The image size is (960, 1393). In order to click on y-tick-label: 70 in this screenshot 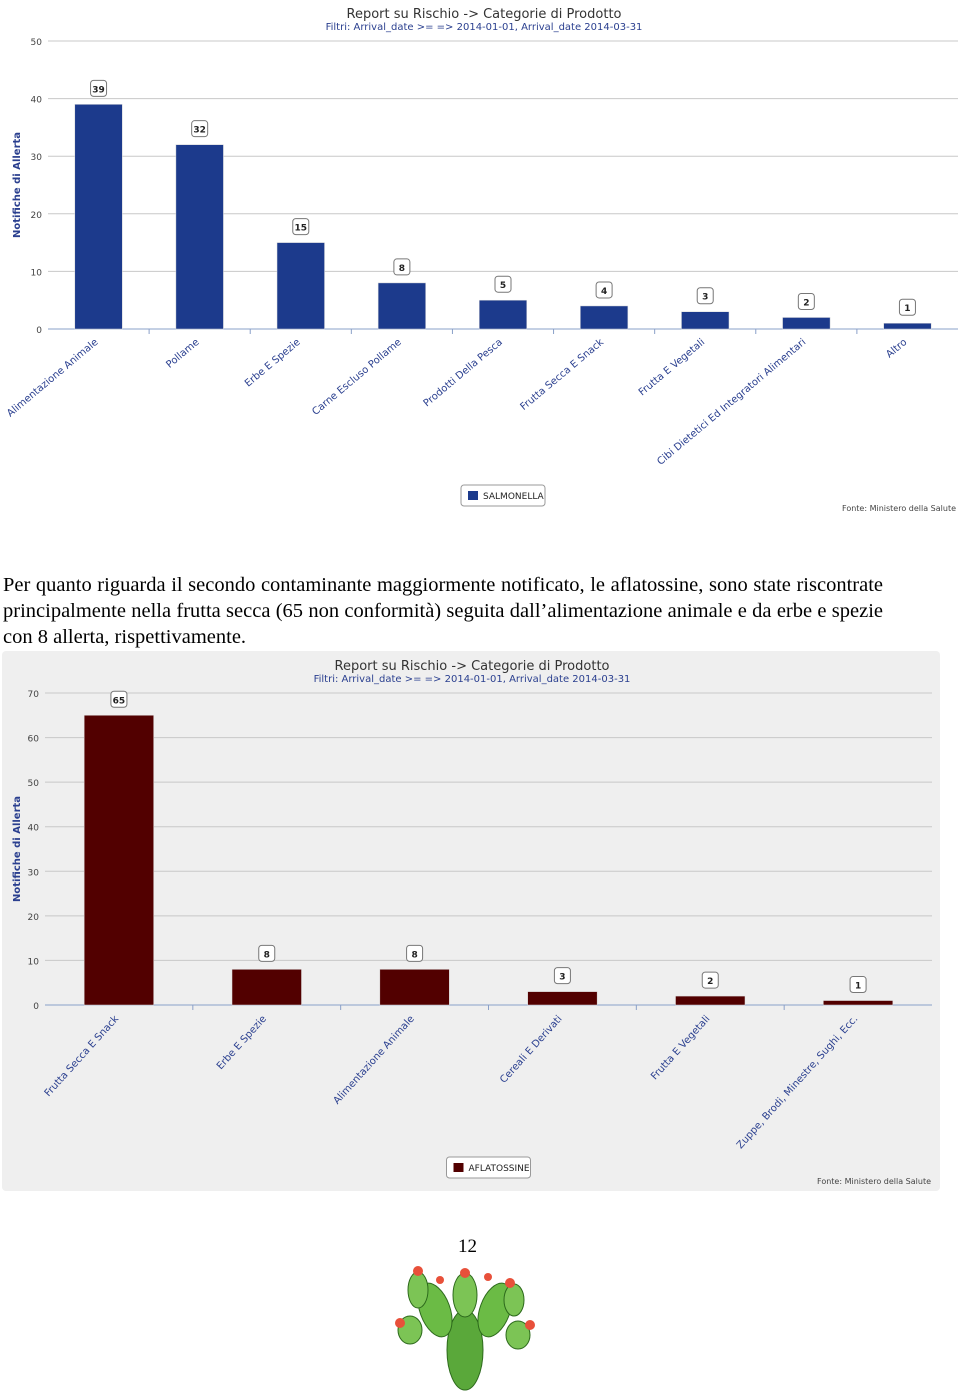, I will do `click(34, 695)`.